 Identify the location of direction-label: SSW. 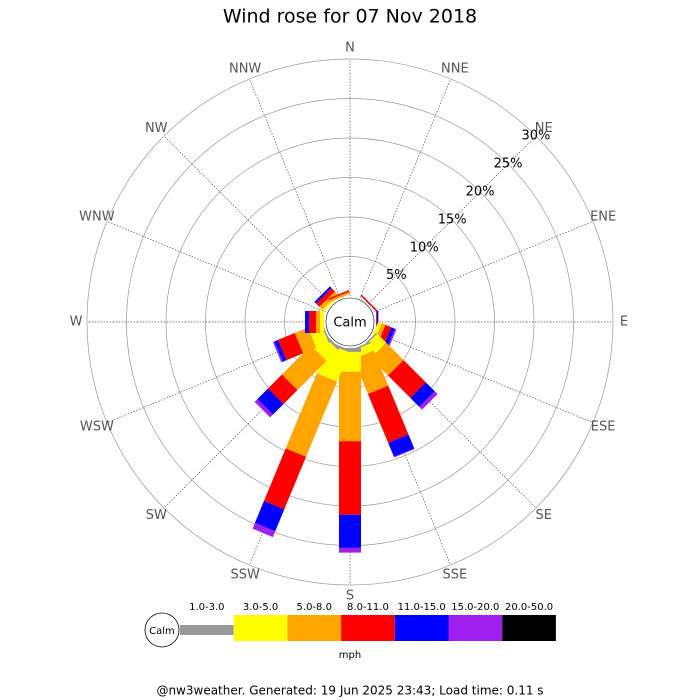
(245, 575).